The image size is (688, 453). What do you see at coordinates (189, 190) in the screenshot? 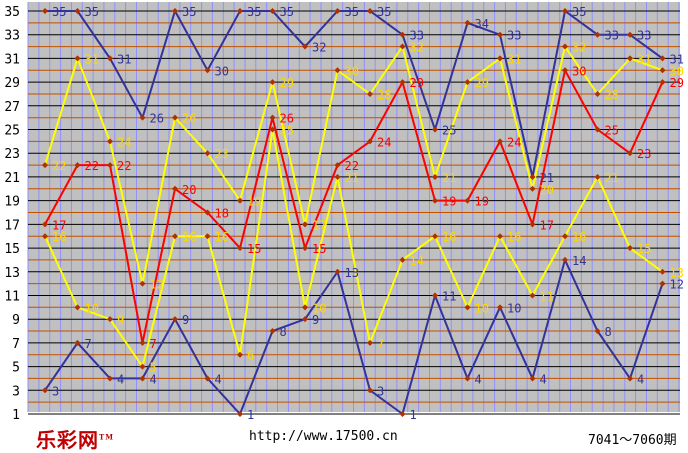
I see `data-label: 20` at bounding box center [189, 190].